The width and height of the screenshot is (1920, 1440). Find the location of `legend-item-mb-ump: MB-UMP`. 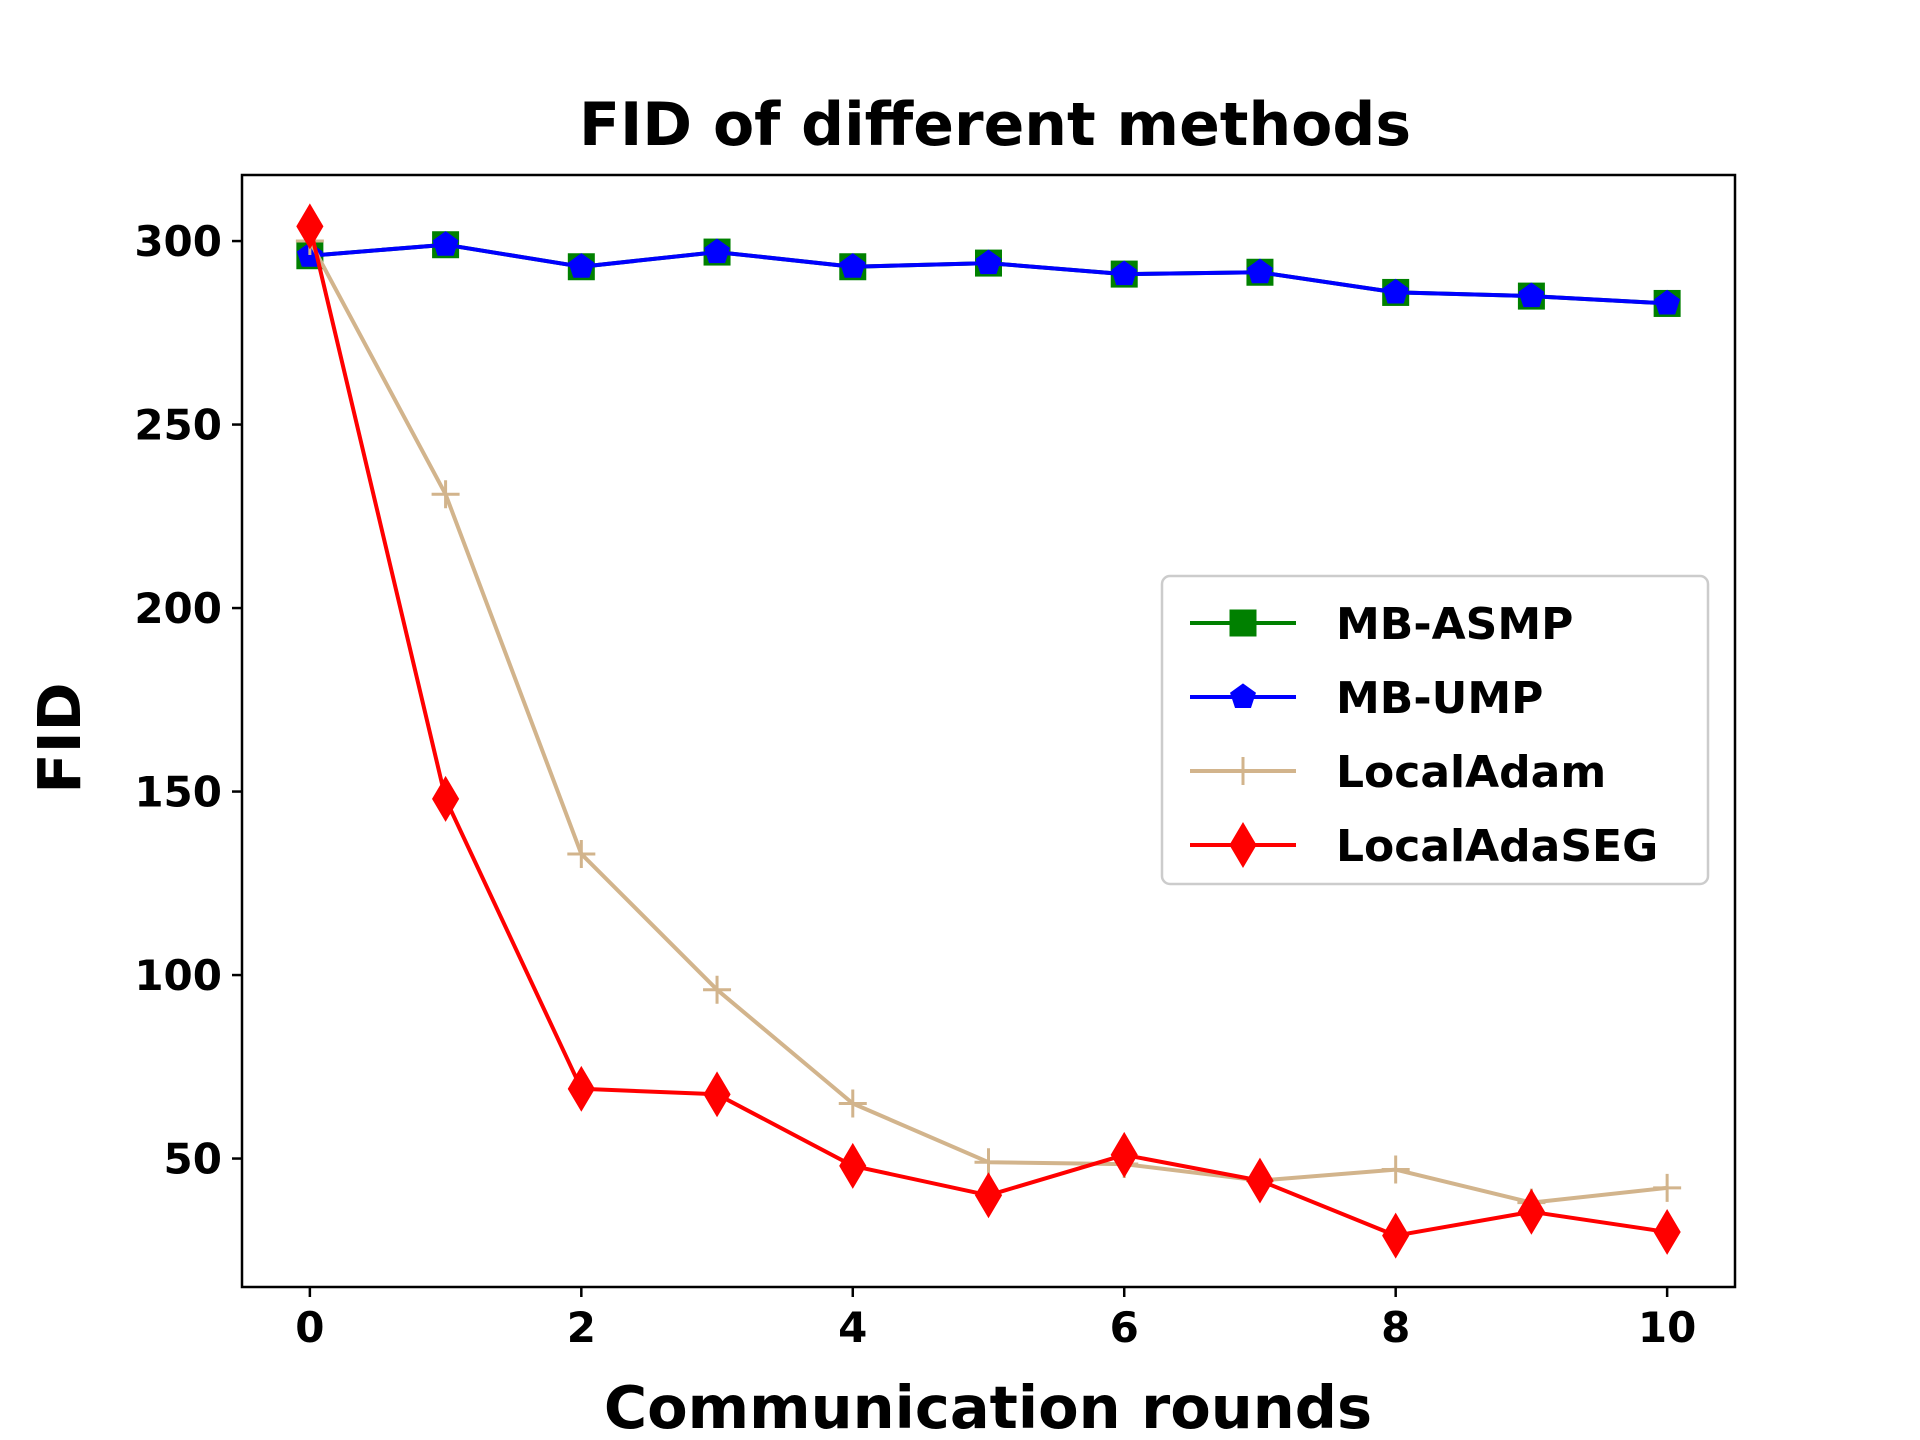

legend-item-mb-ump: MB-UMP is located at coordinates (1366, 698).